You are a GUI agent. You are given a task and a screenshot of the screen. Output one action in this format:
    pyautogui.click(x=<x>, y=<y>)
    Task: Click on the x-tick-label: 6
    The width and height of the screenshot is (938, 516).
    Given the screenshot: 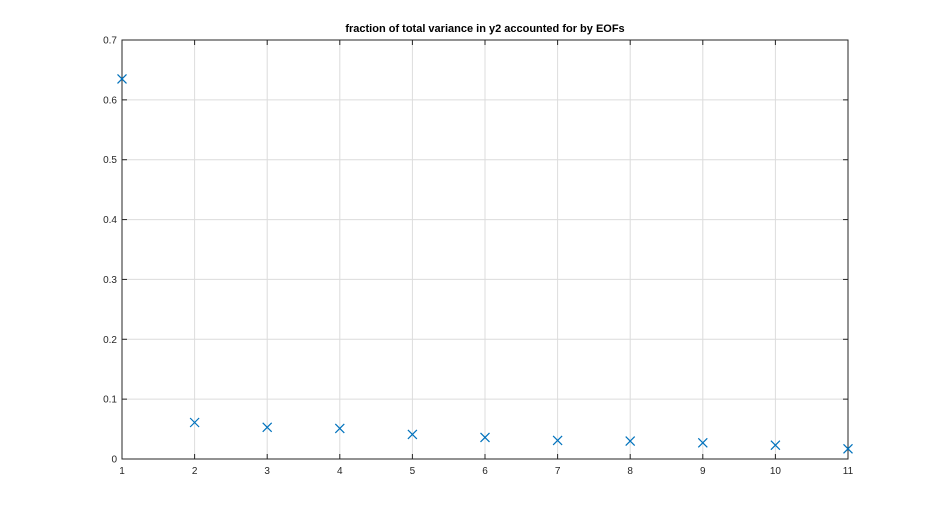 What is the action you would take?
    pyautogui.click(x=485, y=471)
    